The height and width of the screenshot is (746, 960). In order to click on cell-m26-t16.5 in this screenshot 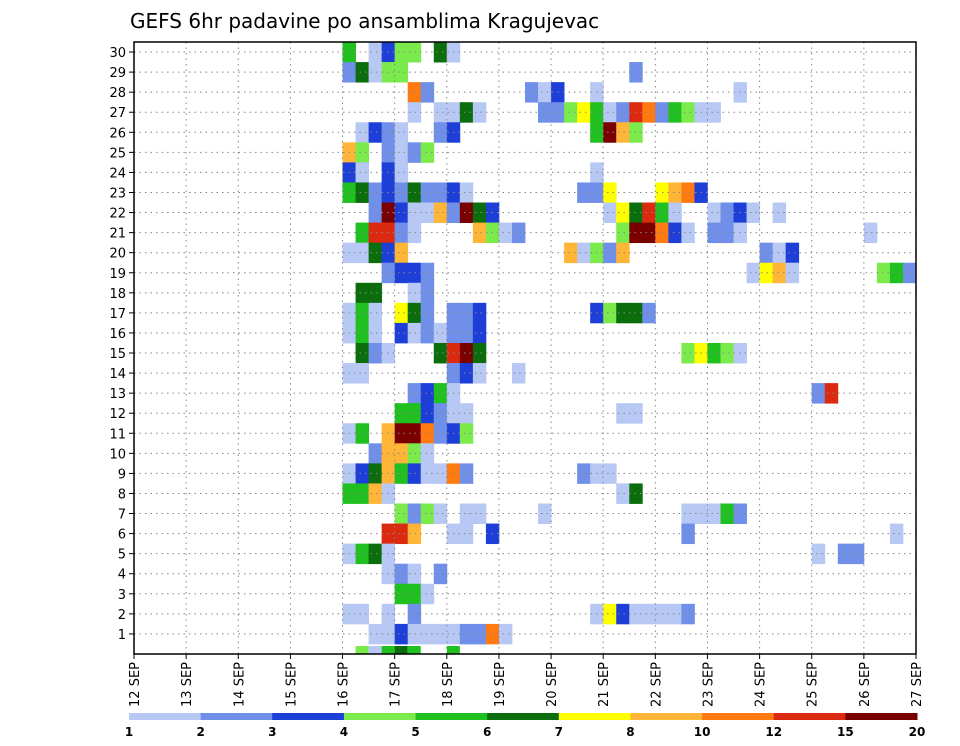, I will do `click(375, 132)`.